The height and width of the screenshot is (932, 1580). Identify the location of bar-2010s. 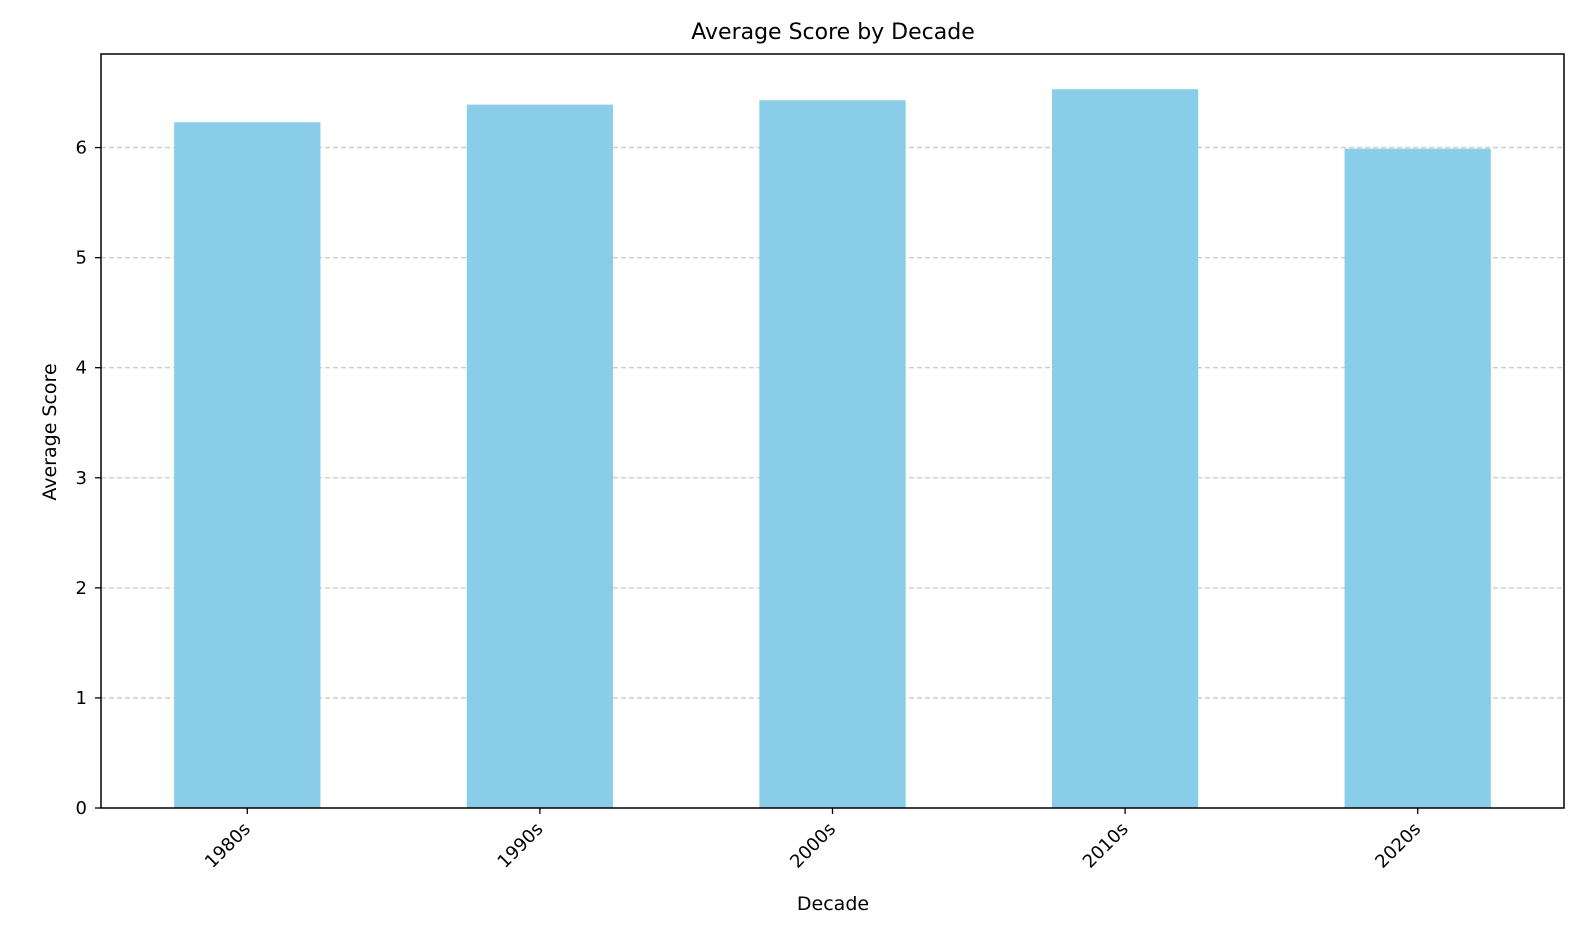
(1125, 448).